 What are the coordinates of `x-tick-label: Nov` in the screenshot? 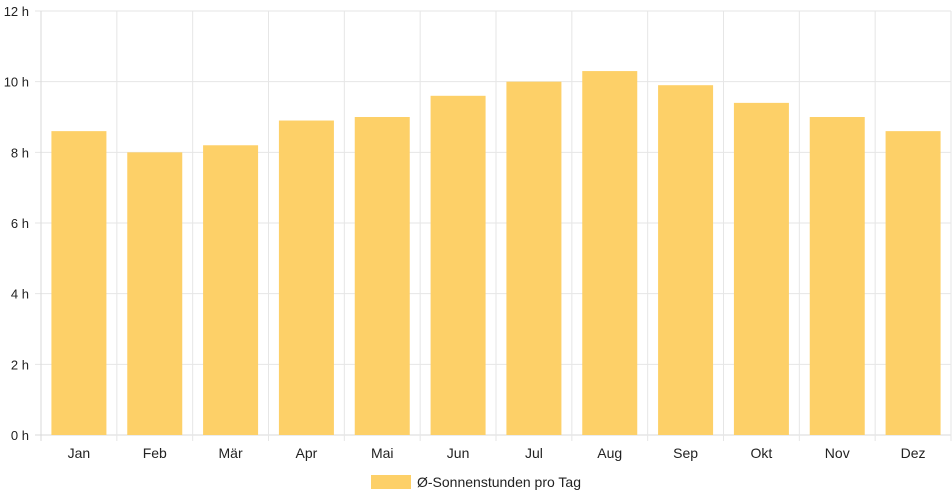 It's located at (837, 453).